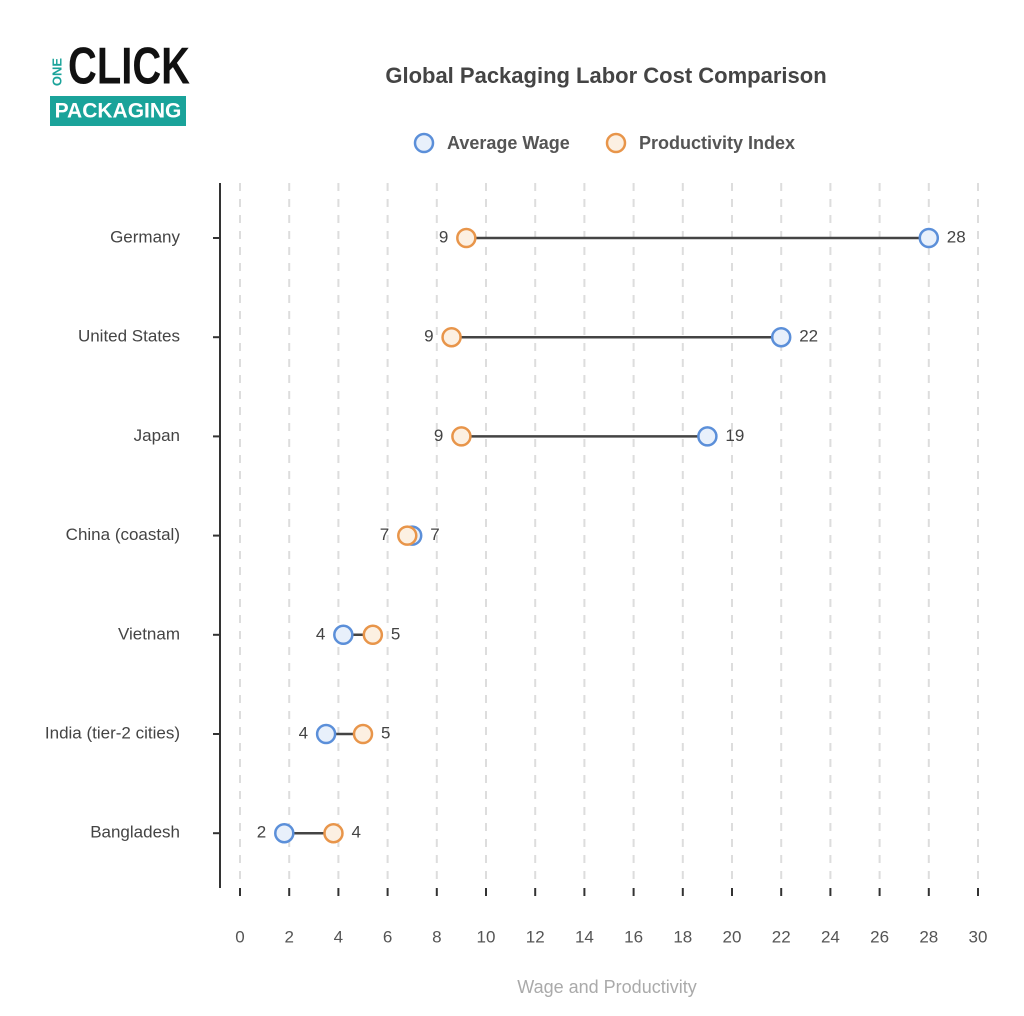 This screenshot has height=1016, width=1024. I want to click on y-tick-label: Japan, so click(157, 435).